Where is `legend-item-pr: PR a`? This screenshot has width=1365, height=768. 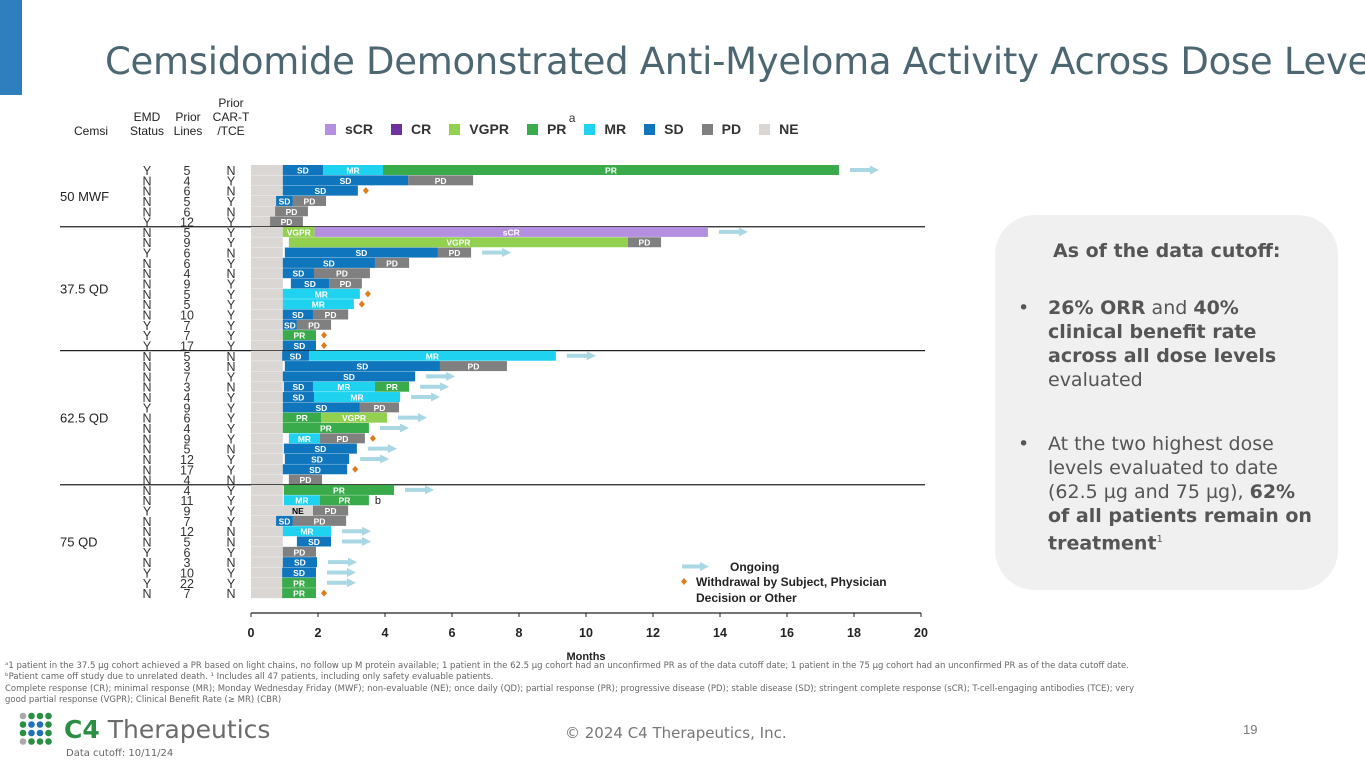
legend-item-pr: PR a is located at coordinates (550, 124).